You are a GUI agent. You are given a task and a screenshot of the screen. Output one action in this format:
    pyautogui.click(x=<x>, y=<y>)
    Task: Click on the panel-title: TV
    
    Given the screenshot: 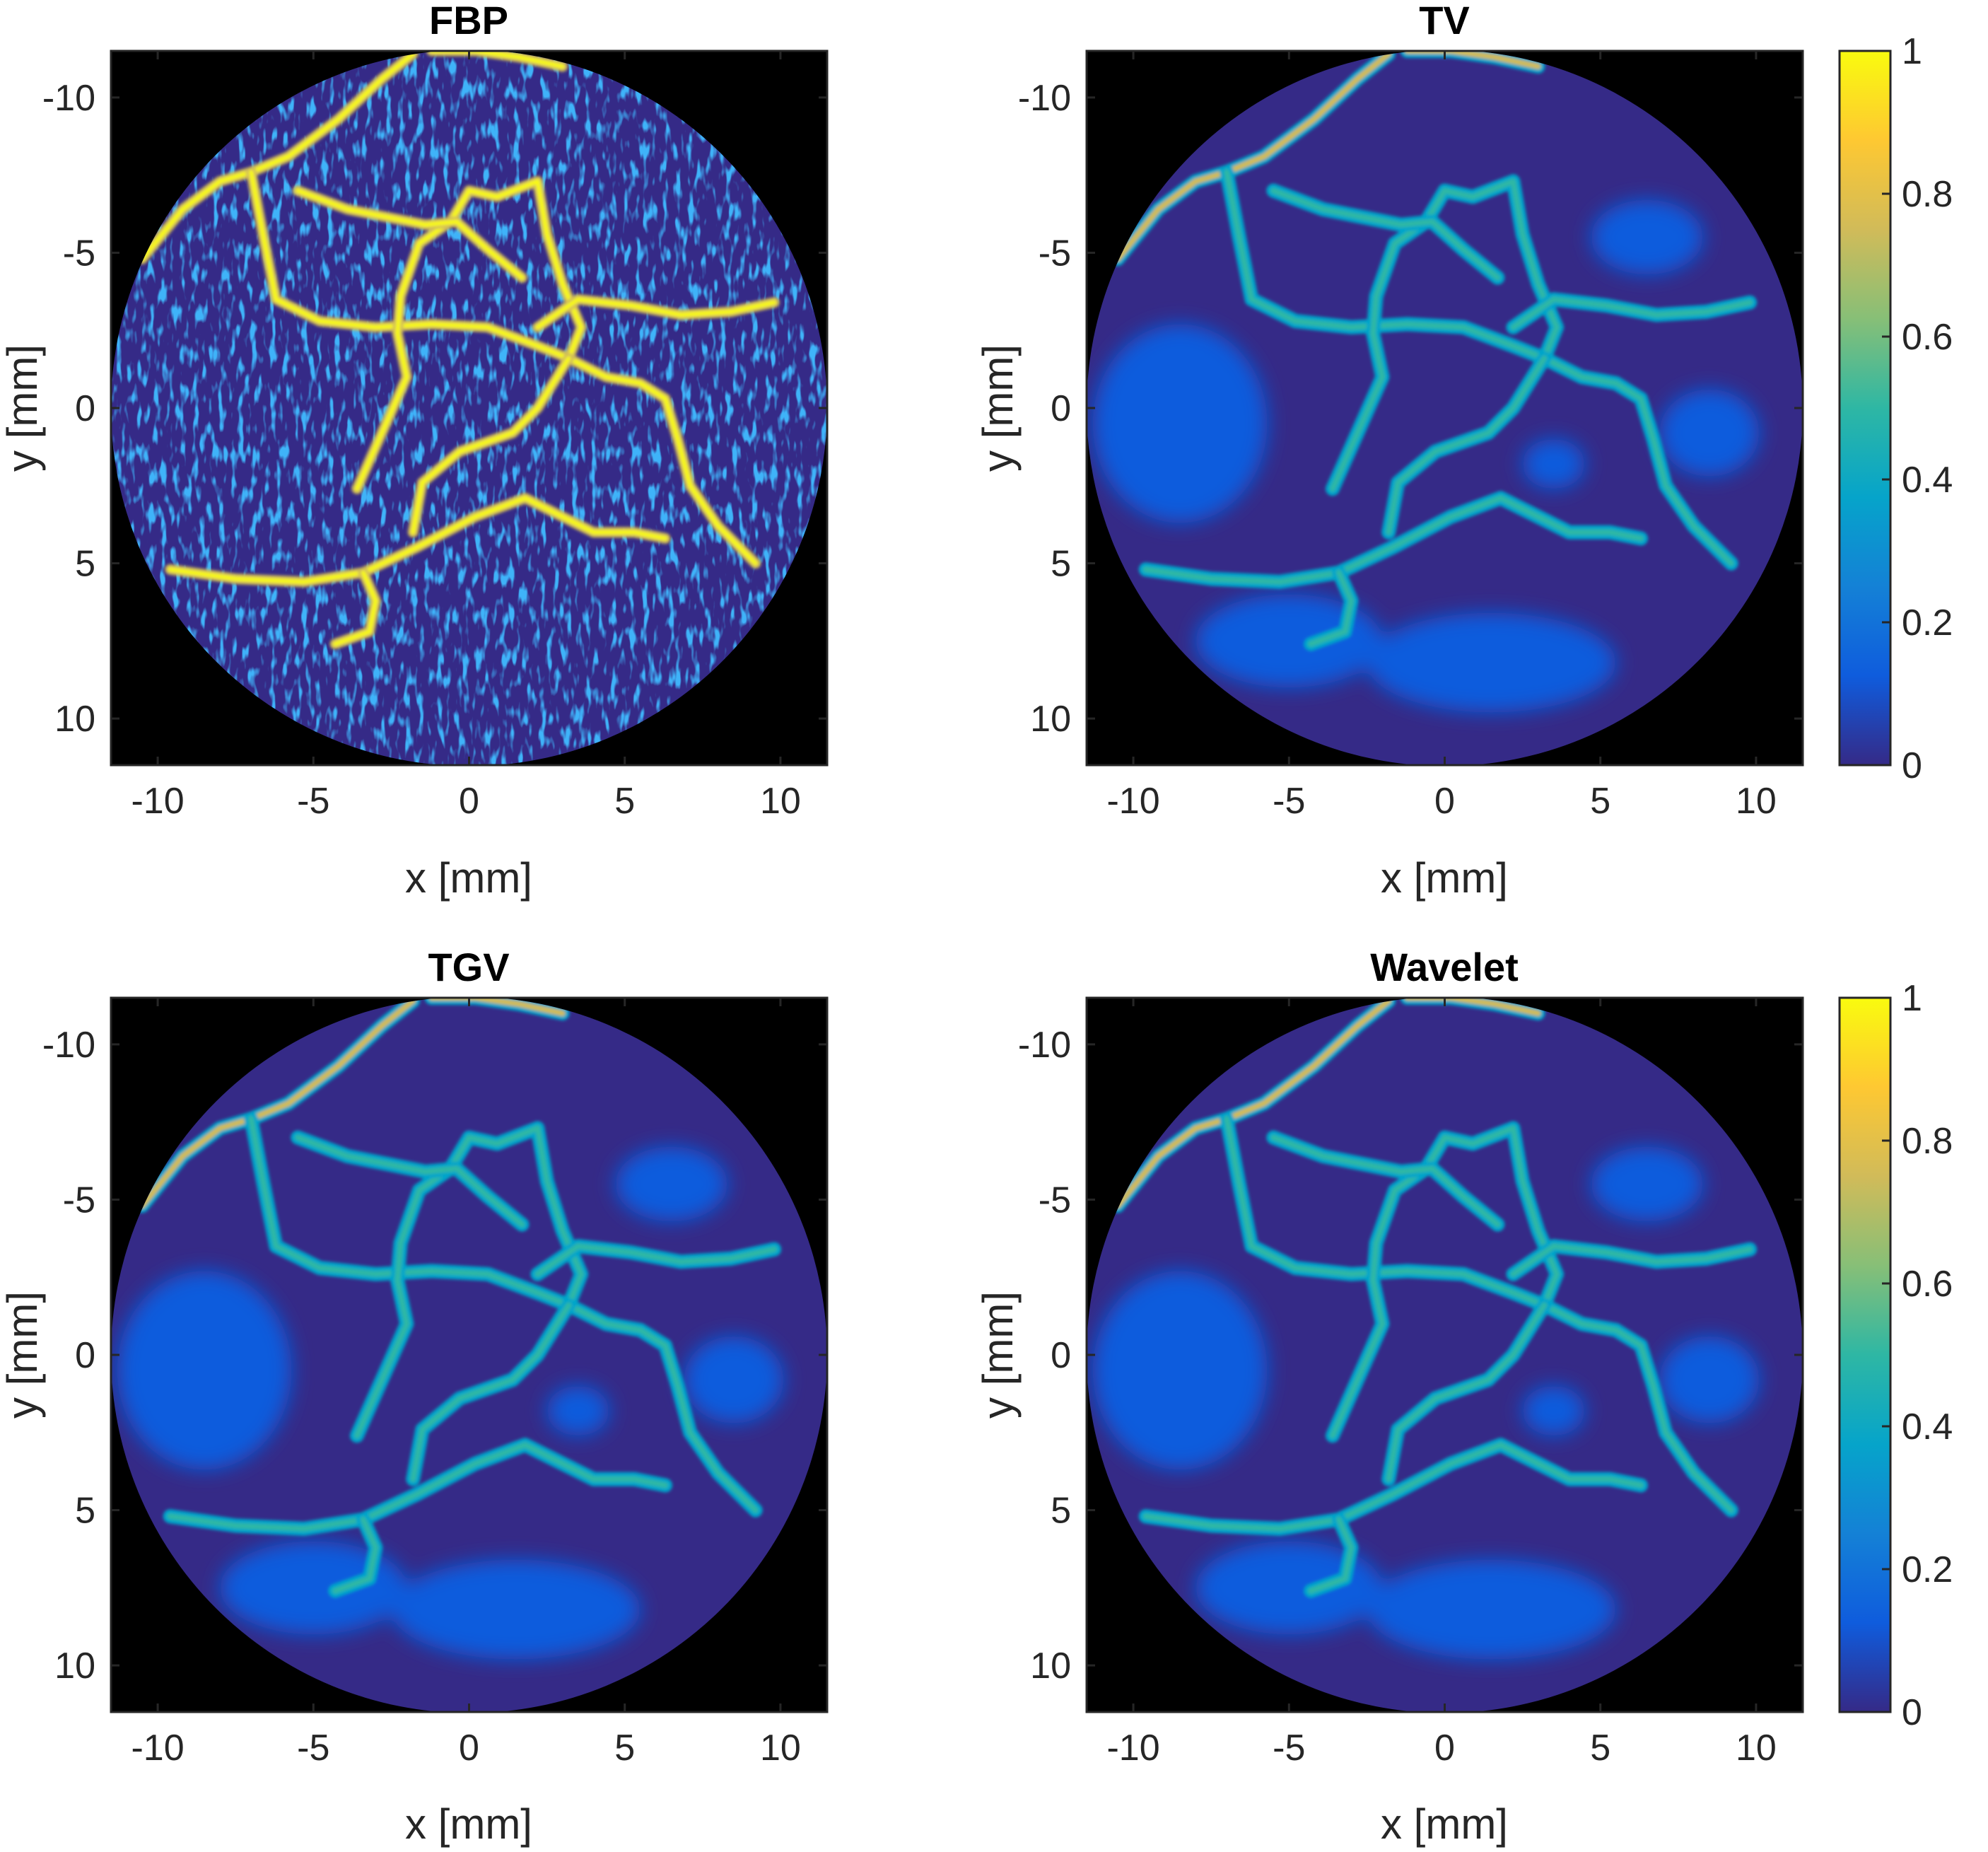 What is the action you would take?
    pyautogui.click(x=1444, y=21)
    